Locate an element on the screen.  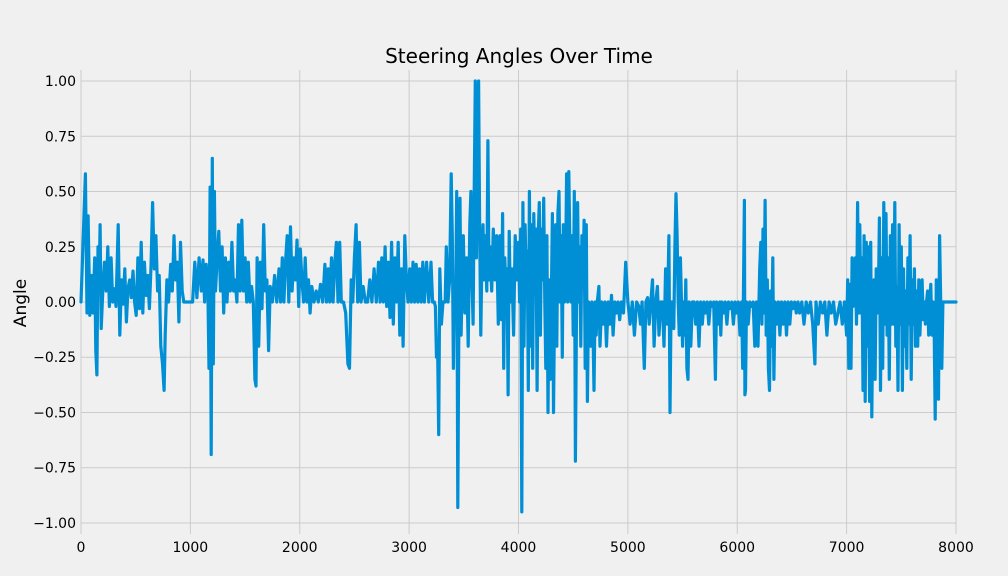
y-tick-labels: −1.00 −0.75 −0.50 −0.25 0.00 0.25 0.50 0.75 1.00 is located at coordinates (54, 303).